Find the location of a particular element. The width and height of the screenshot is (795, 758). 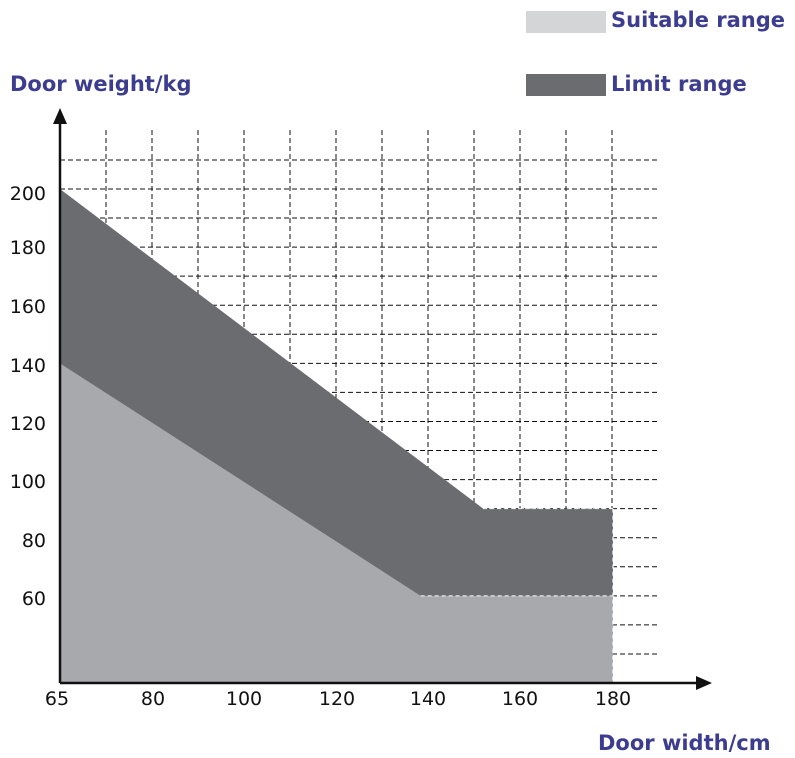

y-tick-120: 120 is located at coordinates (28, 424).